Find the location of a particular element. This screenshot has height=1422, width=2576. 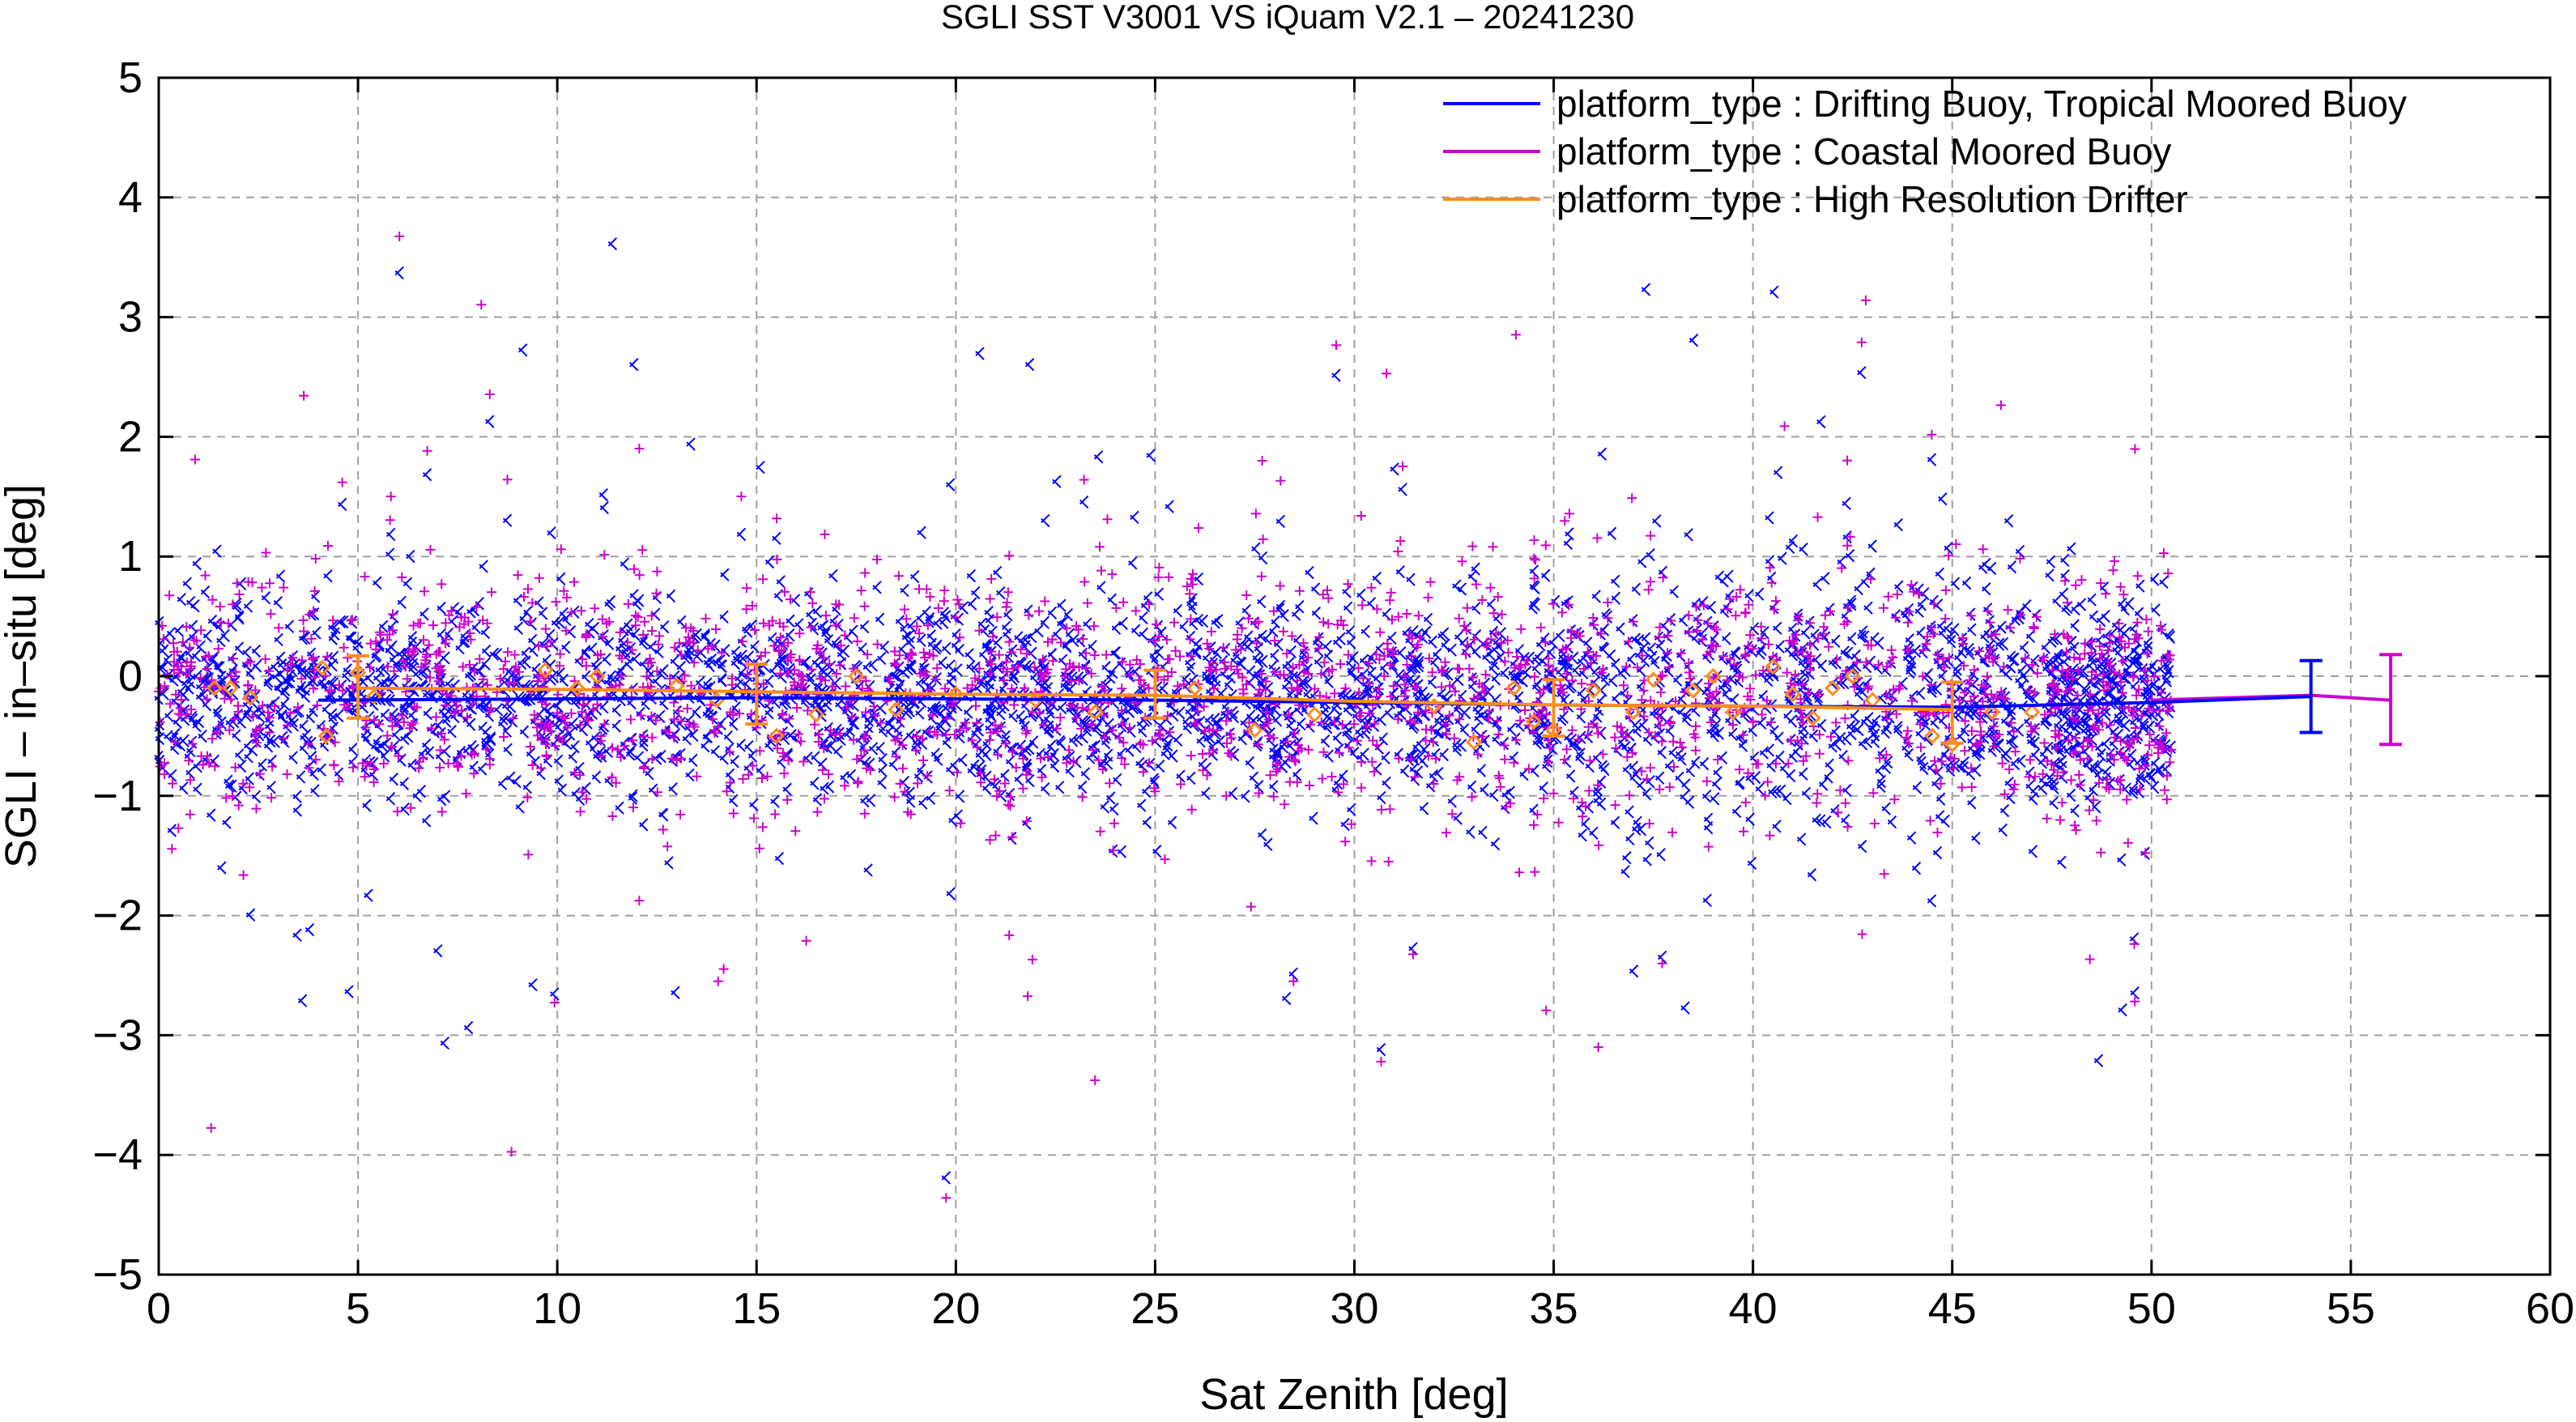

x-tick-label: 10 is located at coordinates (557, 1308).